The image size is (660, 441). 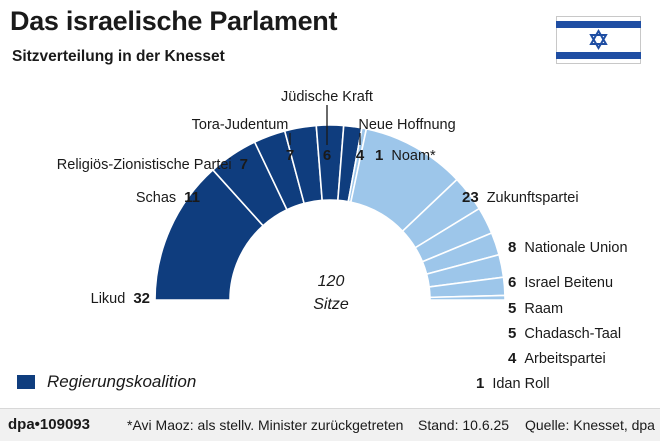 What do you see at coordinates (543, 309) in the screenshot?
I see `party-name: Raam` at bounding box center [543, 309].